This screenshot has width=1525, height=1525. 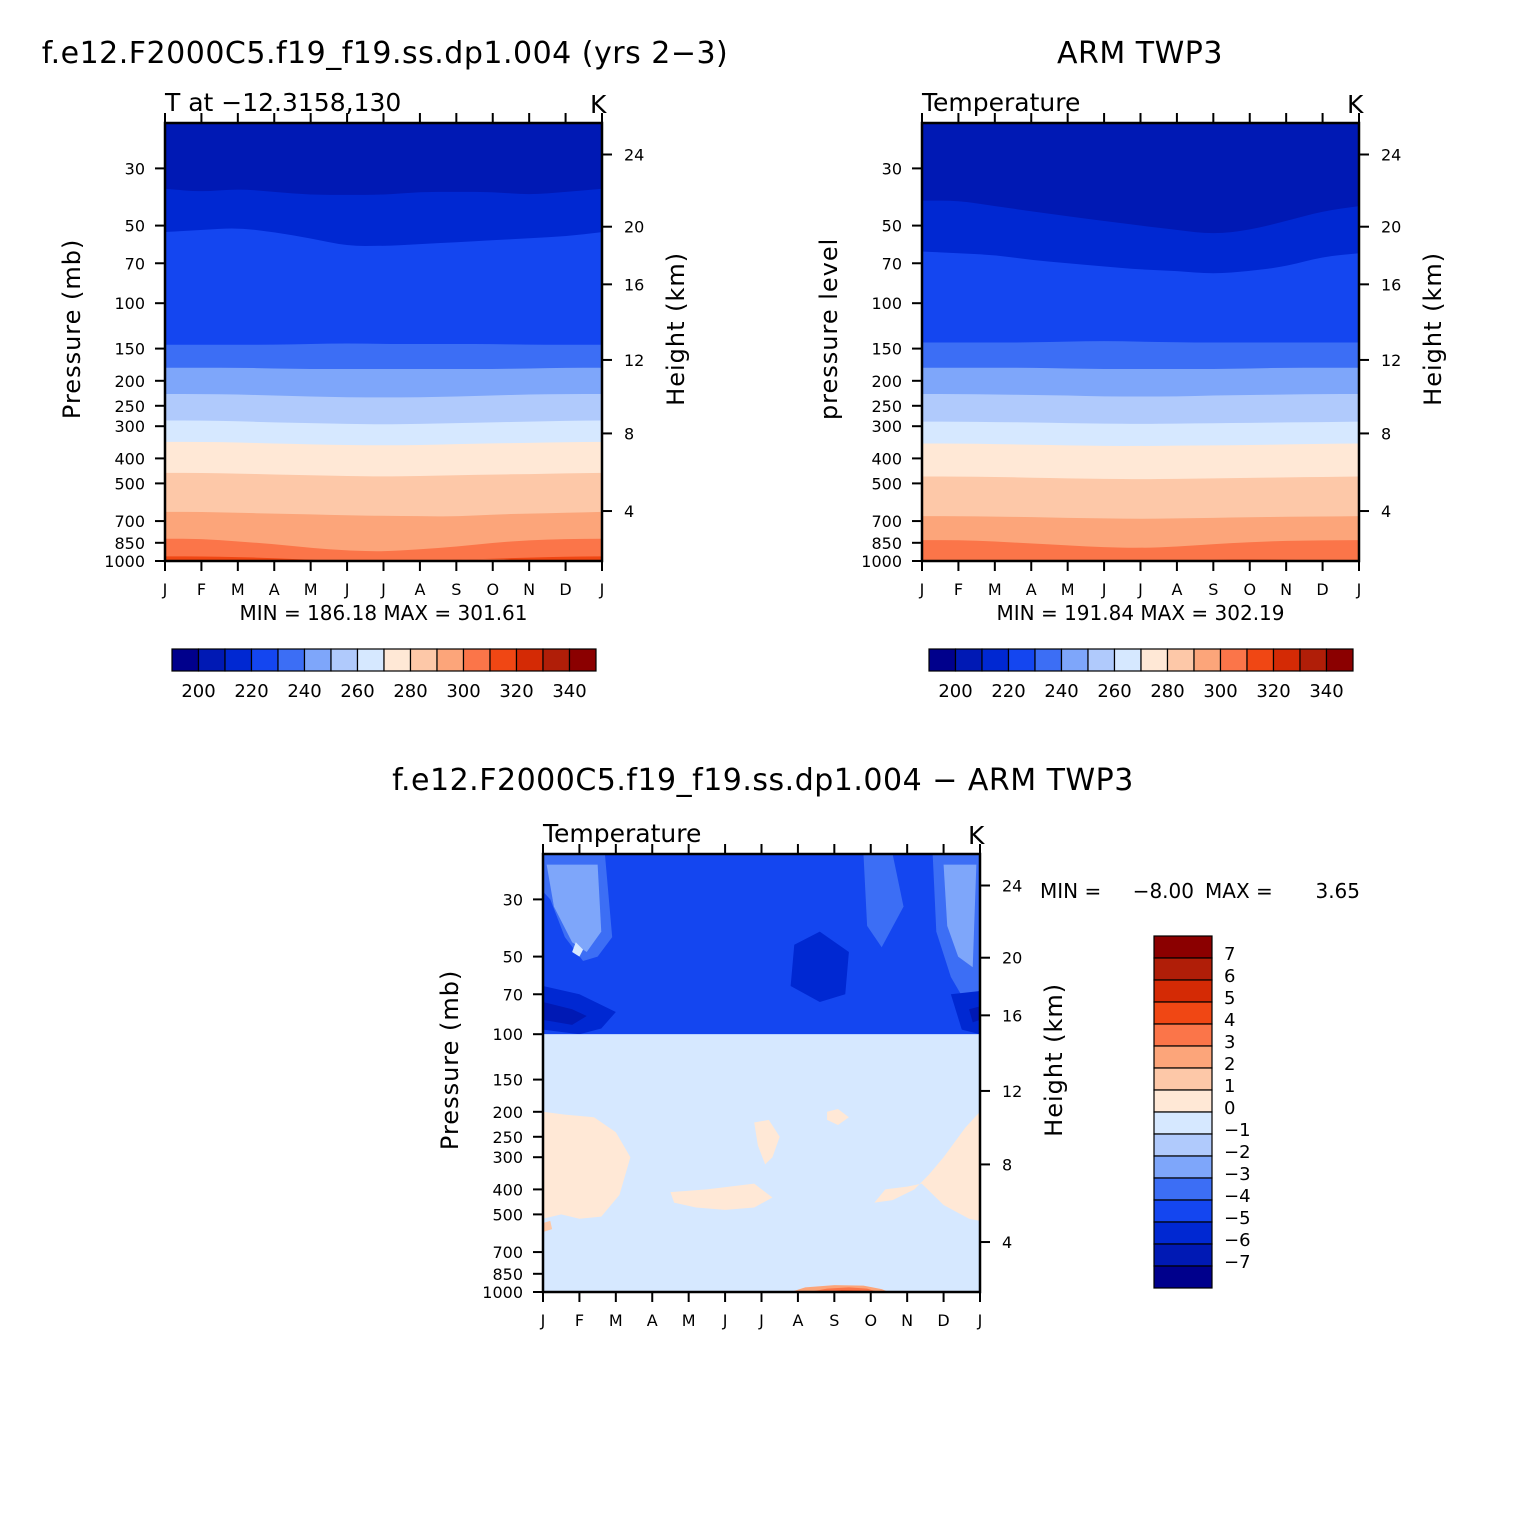 I want to click on colorbar-label: 7, so click(x=1229, y=954).